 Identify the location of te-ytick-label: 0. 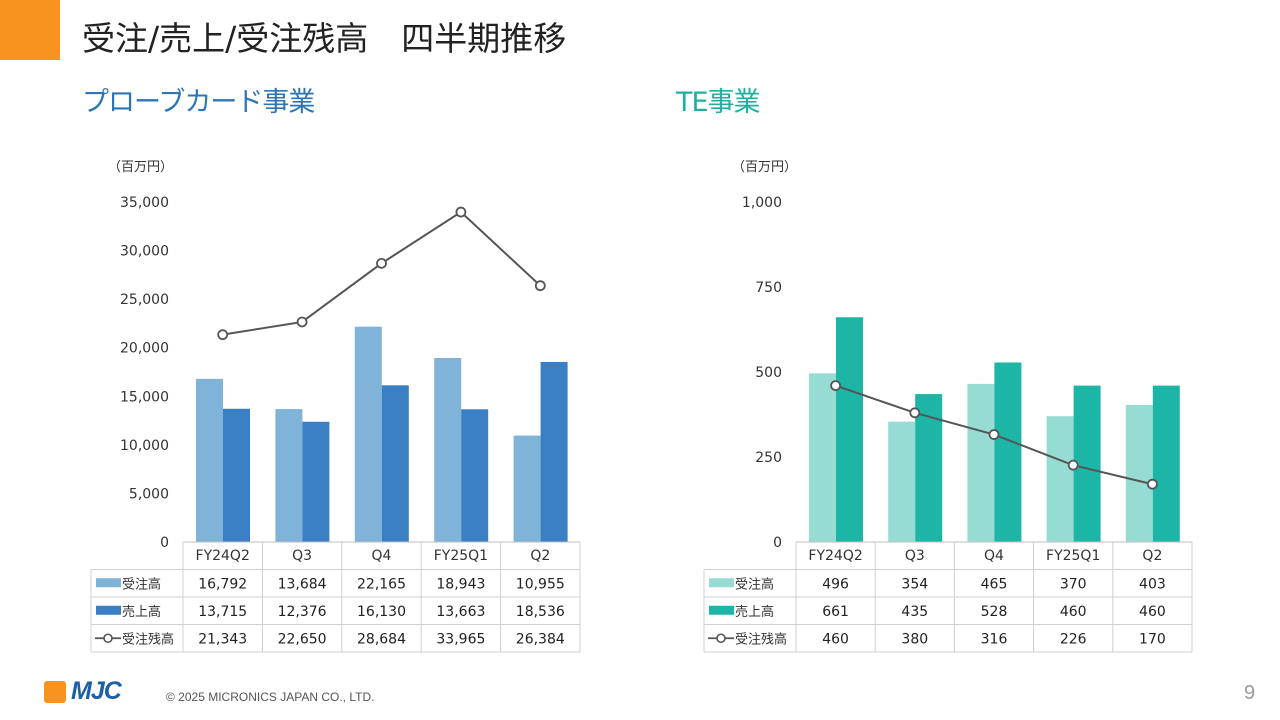
(777, 543).